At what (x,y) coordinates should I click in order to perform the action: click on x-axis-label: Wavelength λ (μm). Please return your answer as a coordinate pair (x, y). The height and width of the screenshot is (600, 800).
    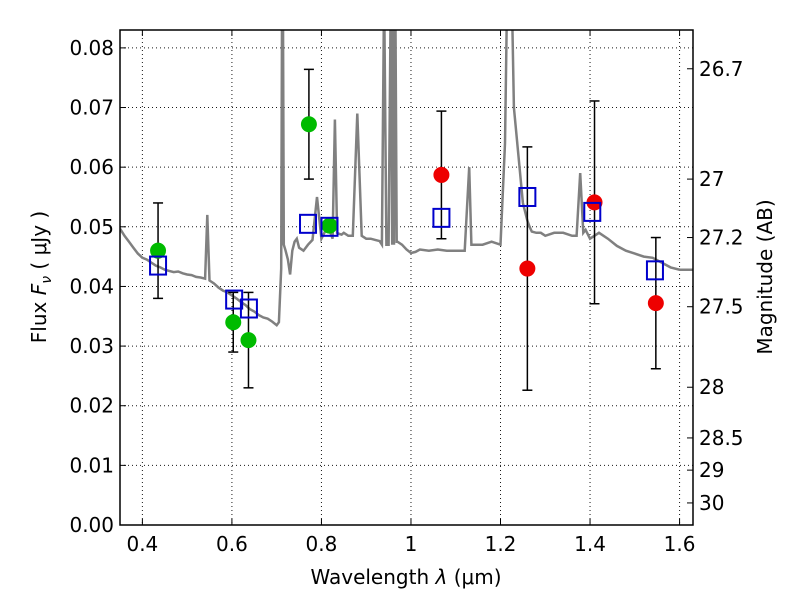
    Looking at the image, I should click on (405, 577).